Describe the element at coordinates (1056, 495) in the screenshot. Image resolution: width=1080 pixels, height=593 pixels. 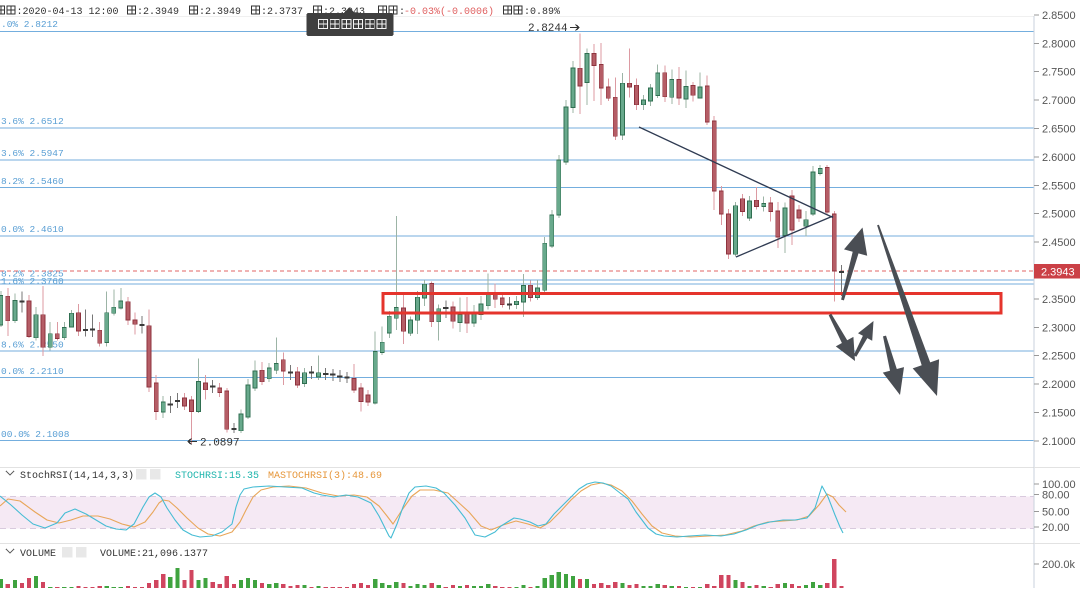
I see `svg-text: 80.00` at that location.